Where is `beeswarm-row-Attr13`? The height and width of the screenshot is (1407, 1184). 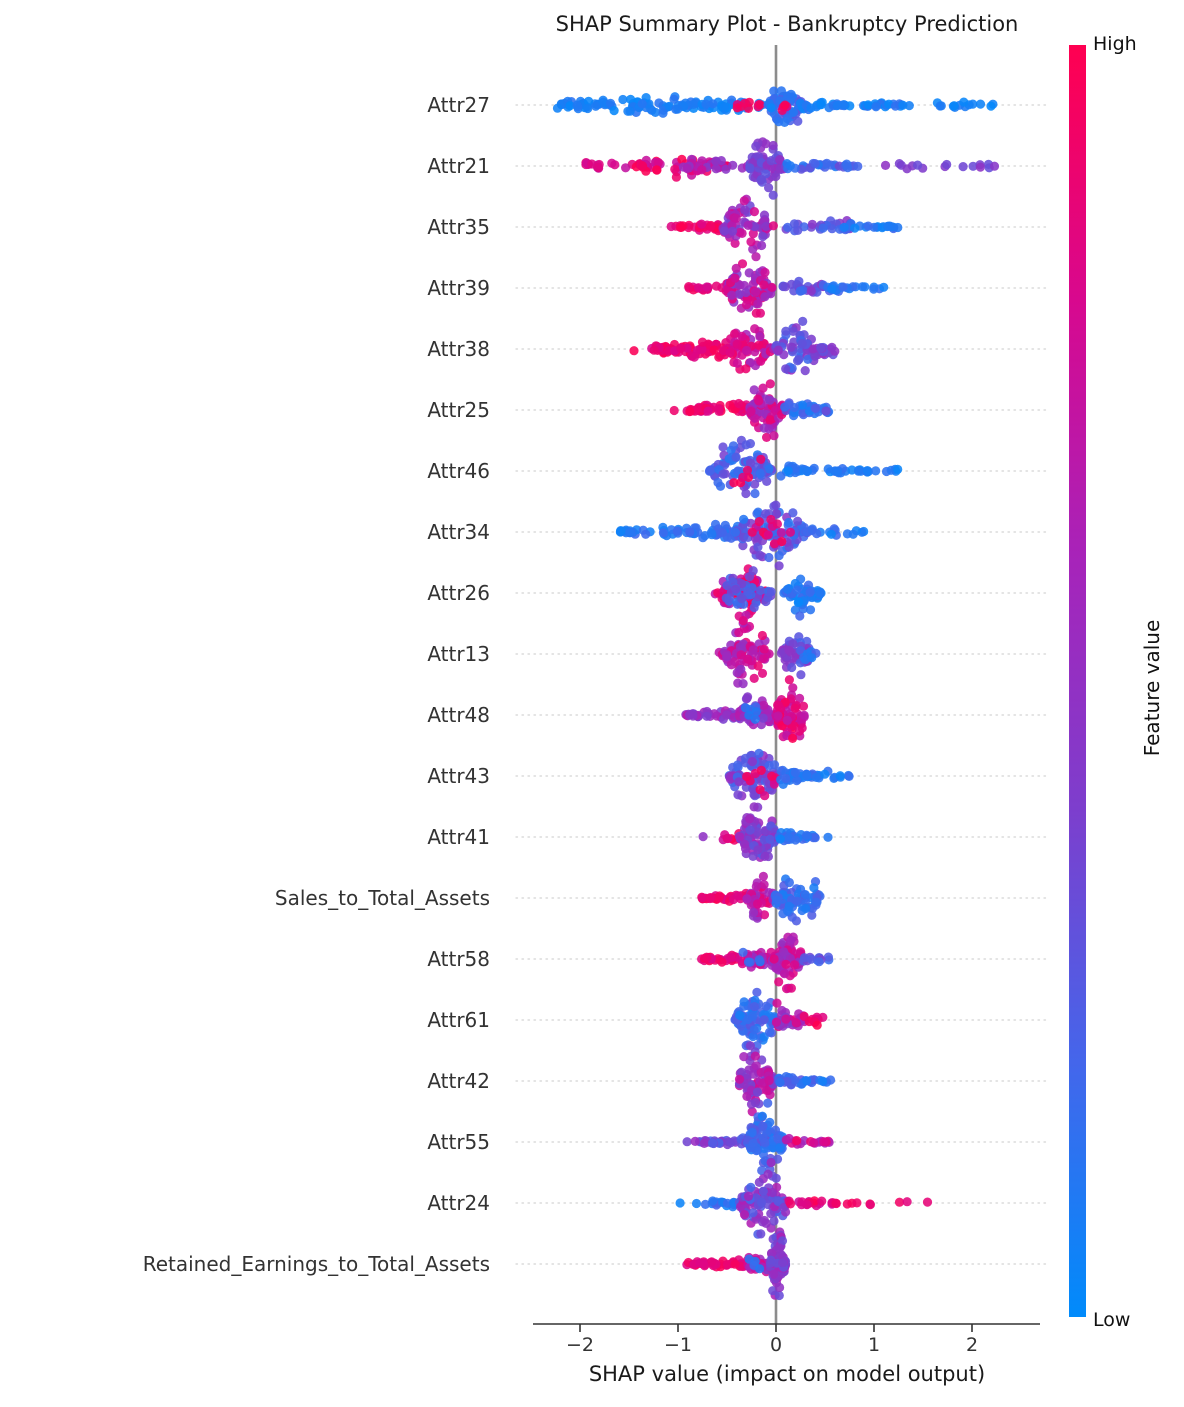 beeswarm-row-Attr13 is located at coordinates (767, 652).